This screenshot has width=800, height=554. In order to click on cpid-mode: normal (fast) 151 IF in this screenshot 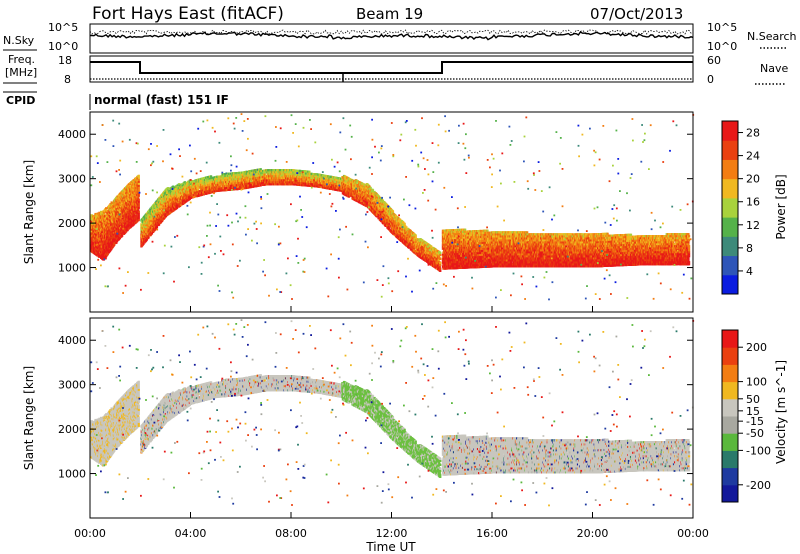, I will do `click(161, 100)`.